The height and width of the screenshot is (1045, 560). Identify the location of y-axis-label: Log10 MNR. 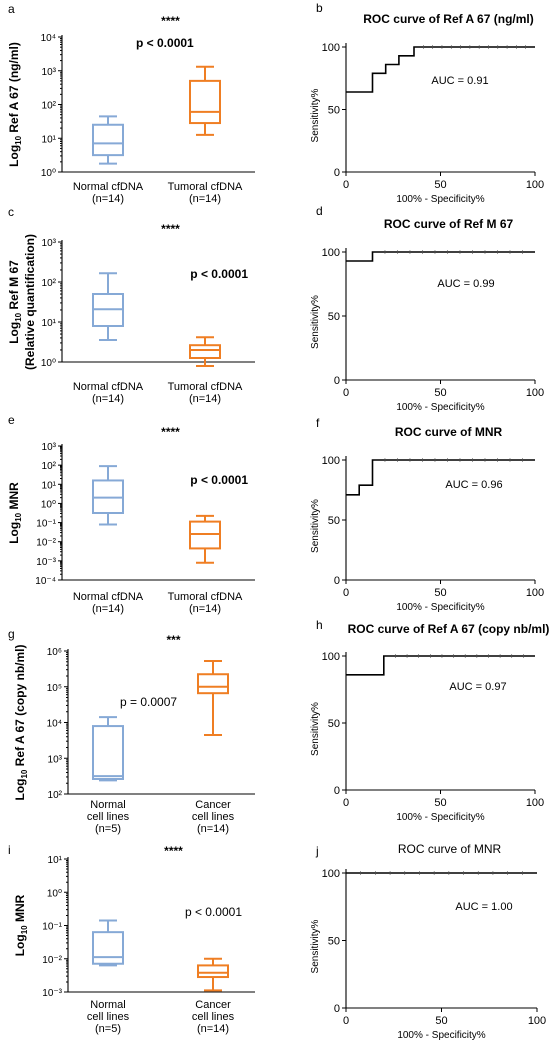
(15, 513).